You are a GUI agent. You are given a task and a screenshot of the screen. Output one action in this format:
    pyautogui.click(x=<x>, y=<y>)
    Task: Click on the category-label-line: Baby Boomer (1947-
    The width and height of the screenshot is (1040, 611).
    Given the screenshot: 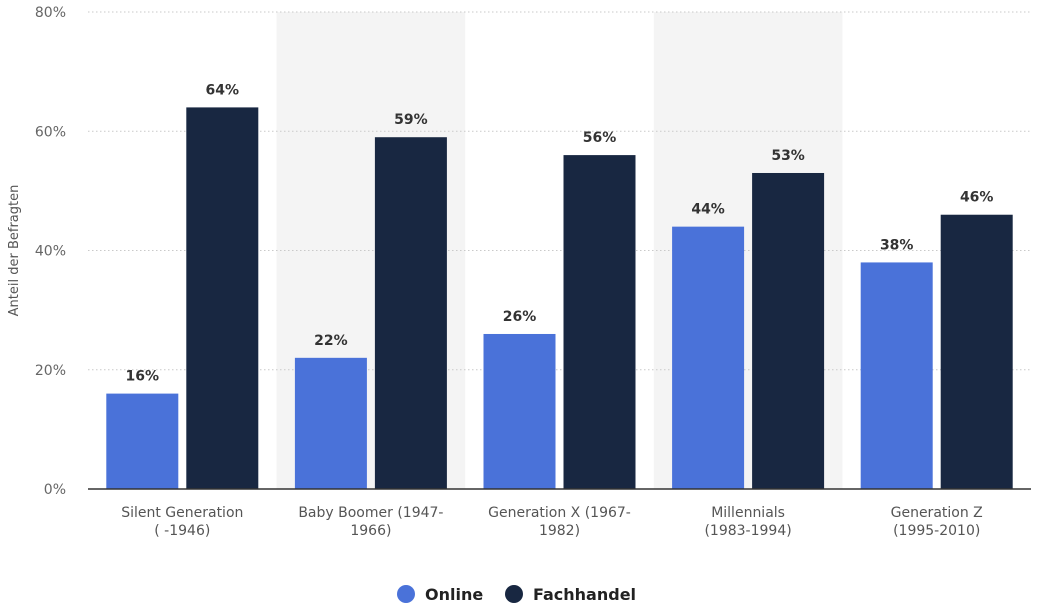 What is the action you would take?
    pyautogui.click(x=370, y=513)
    